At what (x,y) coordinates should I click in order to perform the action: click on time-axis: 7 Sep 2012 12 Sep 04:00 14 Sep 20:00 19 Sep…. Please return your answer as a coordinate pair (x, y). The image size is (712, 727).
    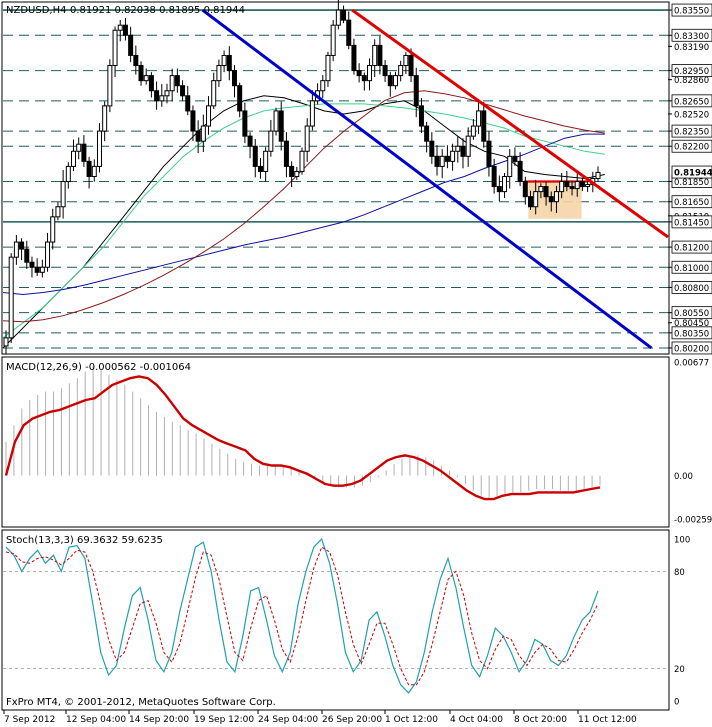
    Looking at the image, I should click on (320, 717).